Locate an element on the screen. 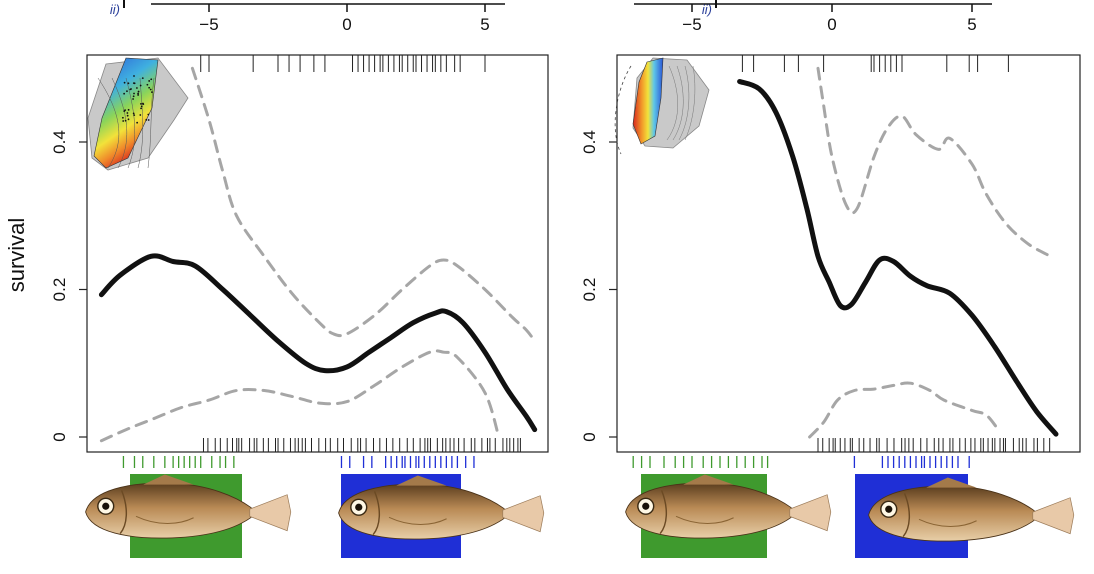 The height and width of the screenshot is (574, 1094). series-upper-ci is located at coordinates (934, 162).